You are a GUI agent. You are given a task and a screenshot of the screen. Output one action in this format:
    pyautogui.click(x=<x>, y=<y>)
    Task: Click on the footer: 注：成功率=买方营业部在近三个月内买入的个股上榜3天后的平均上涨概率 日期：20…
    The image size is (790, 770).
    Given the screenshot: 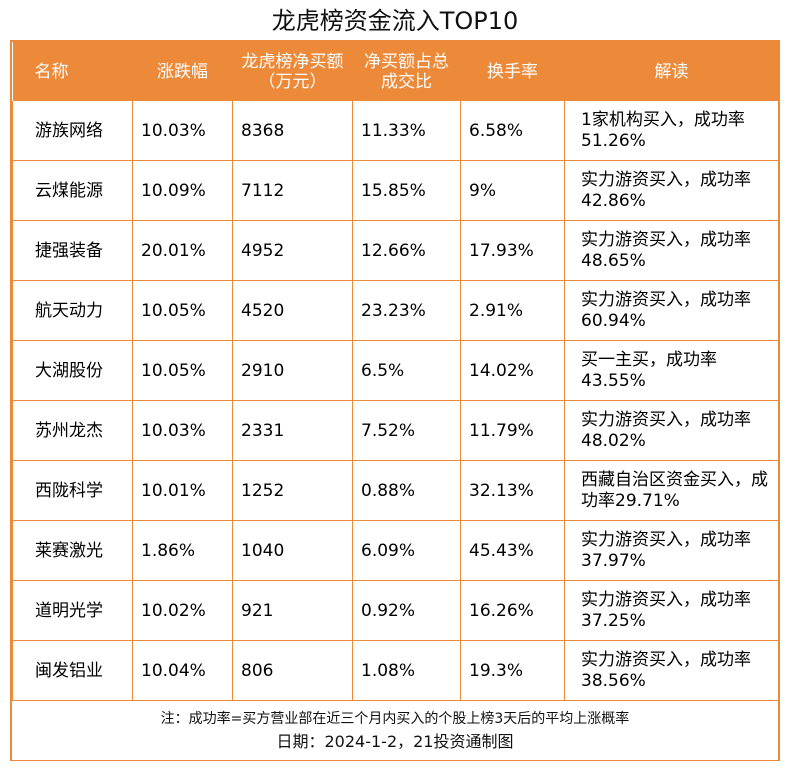 What is the action you would take?
    pyautogui.click(x=395, y=734)
    